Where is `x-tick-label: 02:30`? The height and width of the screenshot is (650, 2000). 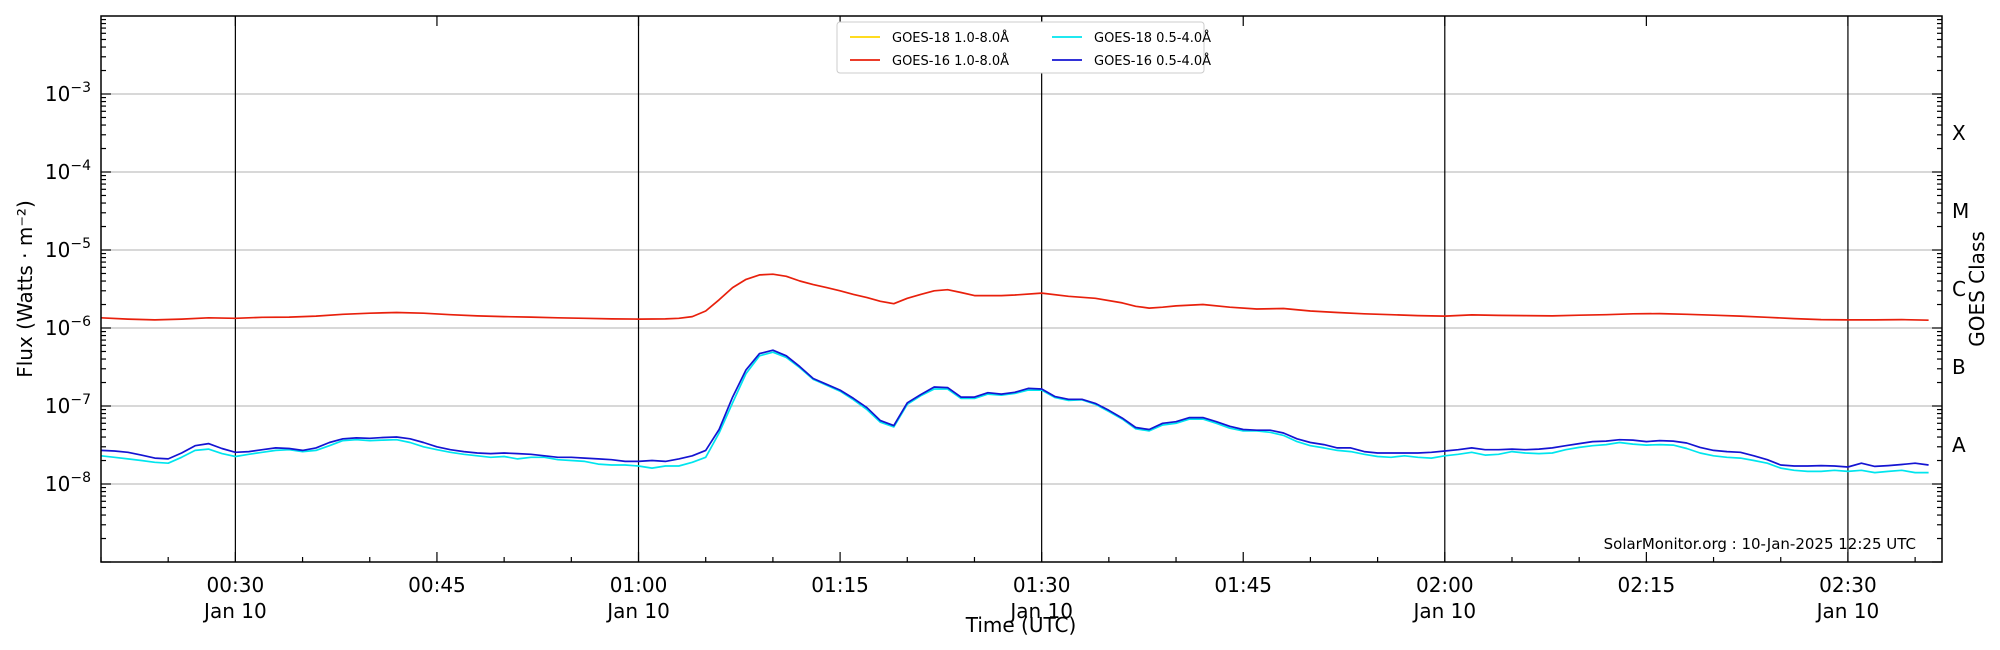
x-tick-label: 02:30 is located at coordinates (1848, 585).